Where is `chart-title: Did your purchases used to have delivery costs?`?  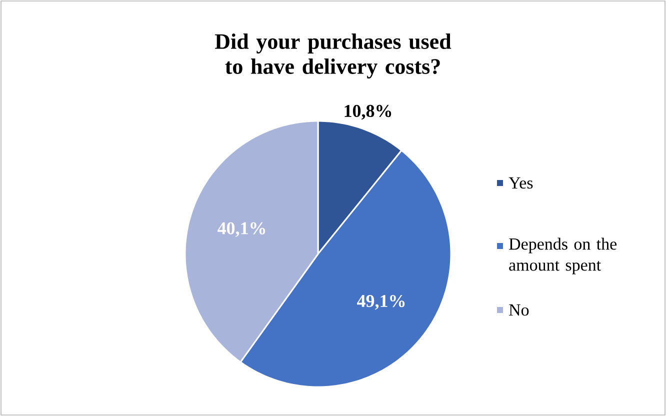
chart-title: Did your purchases used to have delivery costs? is located at coordinates (333, 56).